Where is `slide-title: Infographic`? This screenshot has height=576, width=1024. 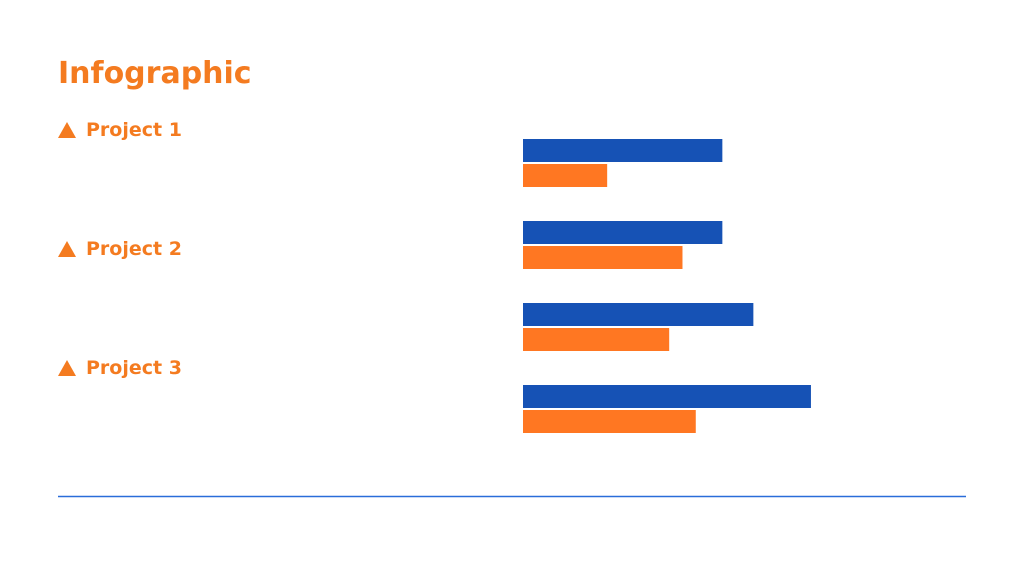 slide-title: Infographic is located at coordinates (155, 73).